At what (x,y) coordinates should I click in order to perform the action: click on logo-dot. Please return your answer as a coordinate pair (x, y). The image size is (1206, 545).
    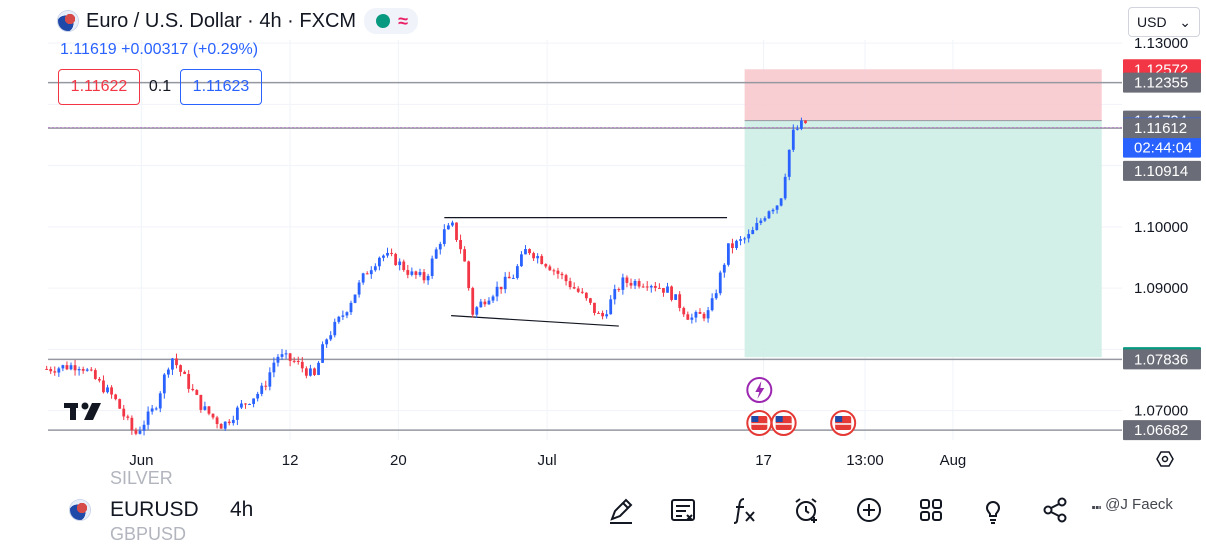
    Looking at the image, I should click on (85, 406).